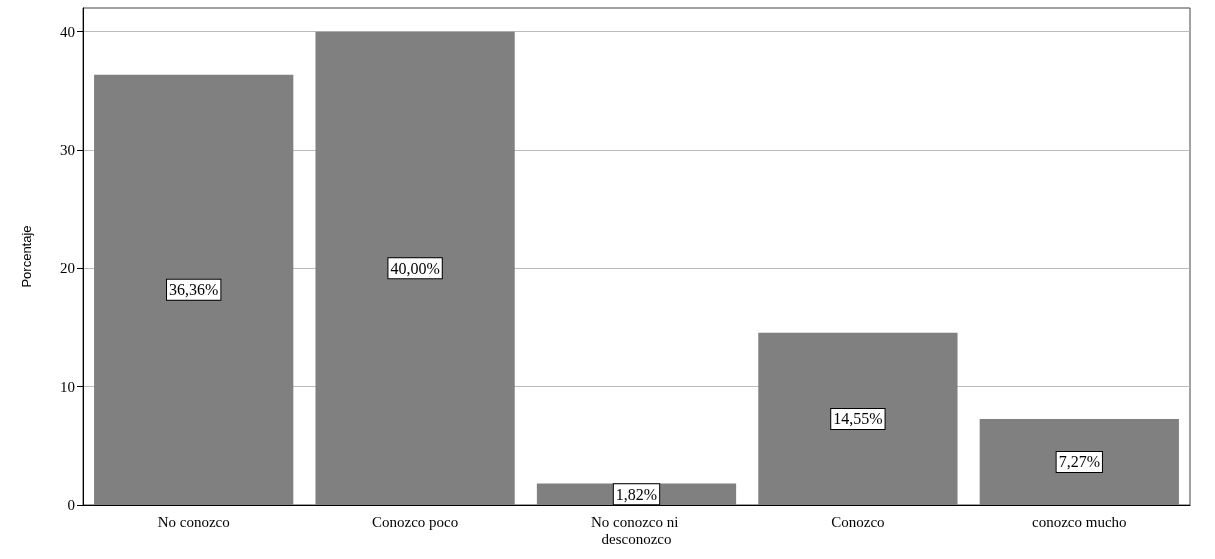 This screenshot has height=559, width=1215. What do you see at coordinates (71, 505) in the screenshot?
I see `y-tick-label: 0` at bounding box center [71, 505].